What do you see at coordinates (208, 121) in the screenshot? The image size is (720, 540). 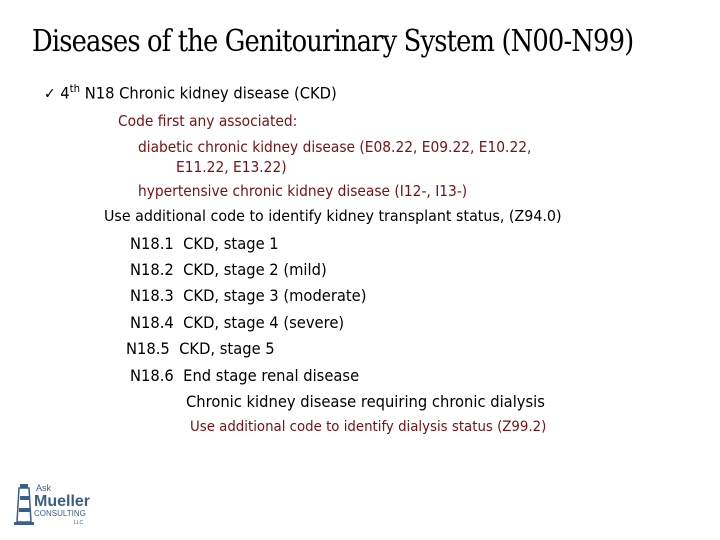 I see `code-first-label: Code first any associated:` at bounding box center [208, 121].